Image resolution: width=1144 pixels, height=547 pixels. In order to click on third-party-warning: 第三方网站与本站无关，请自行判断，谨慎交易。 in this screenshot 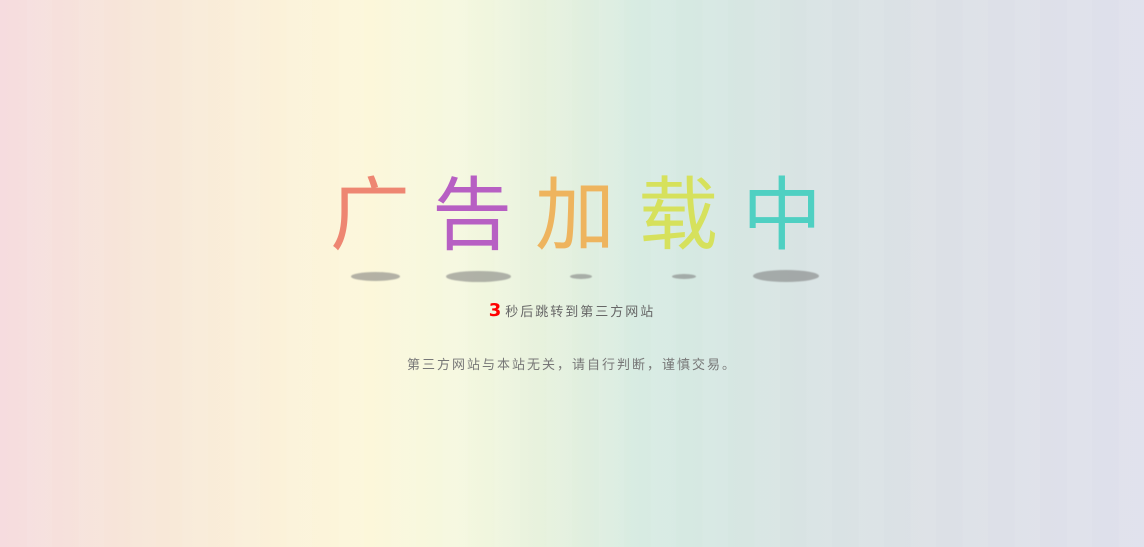, I will do `click(571, 365)`.